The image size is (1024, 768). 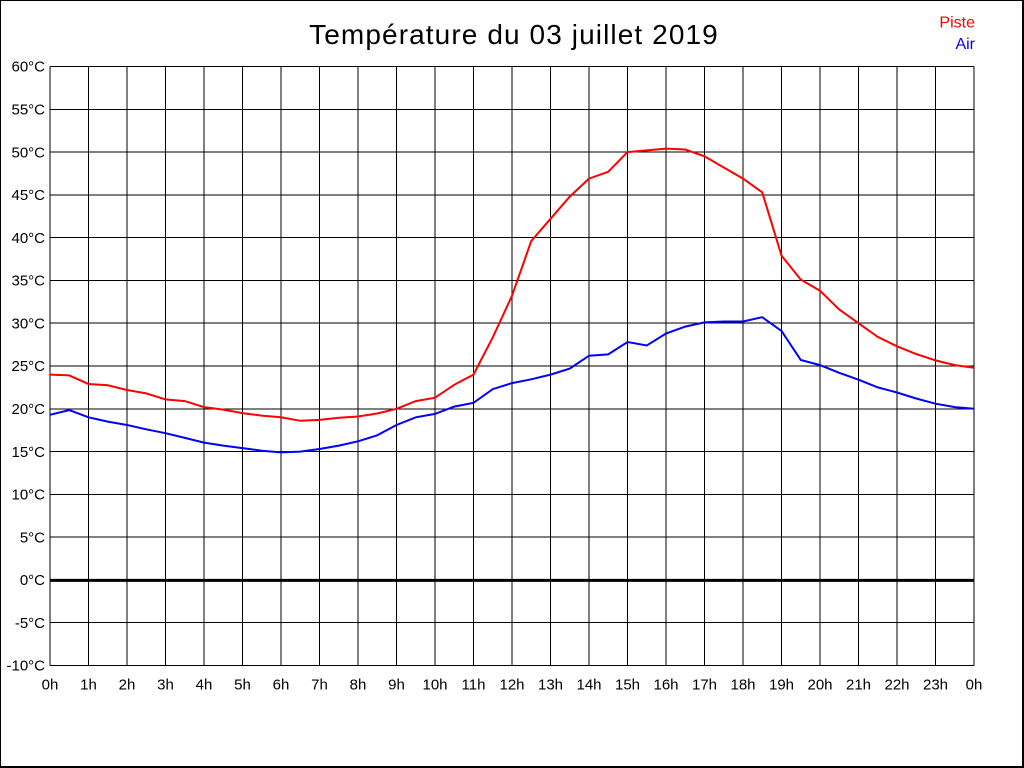 What do you see at coordinates (165, 685) in the screenshot?
I see `svg-text: 3h` at bounding box center [165, 685].